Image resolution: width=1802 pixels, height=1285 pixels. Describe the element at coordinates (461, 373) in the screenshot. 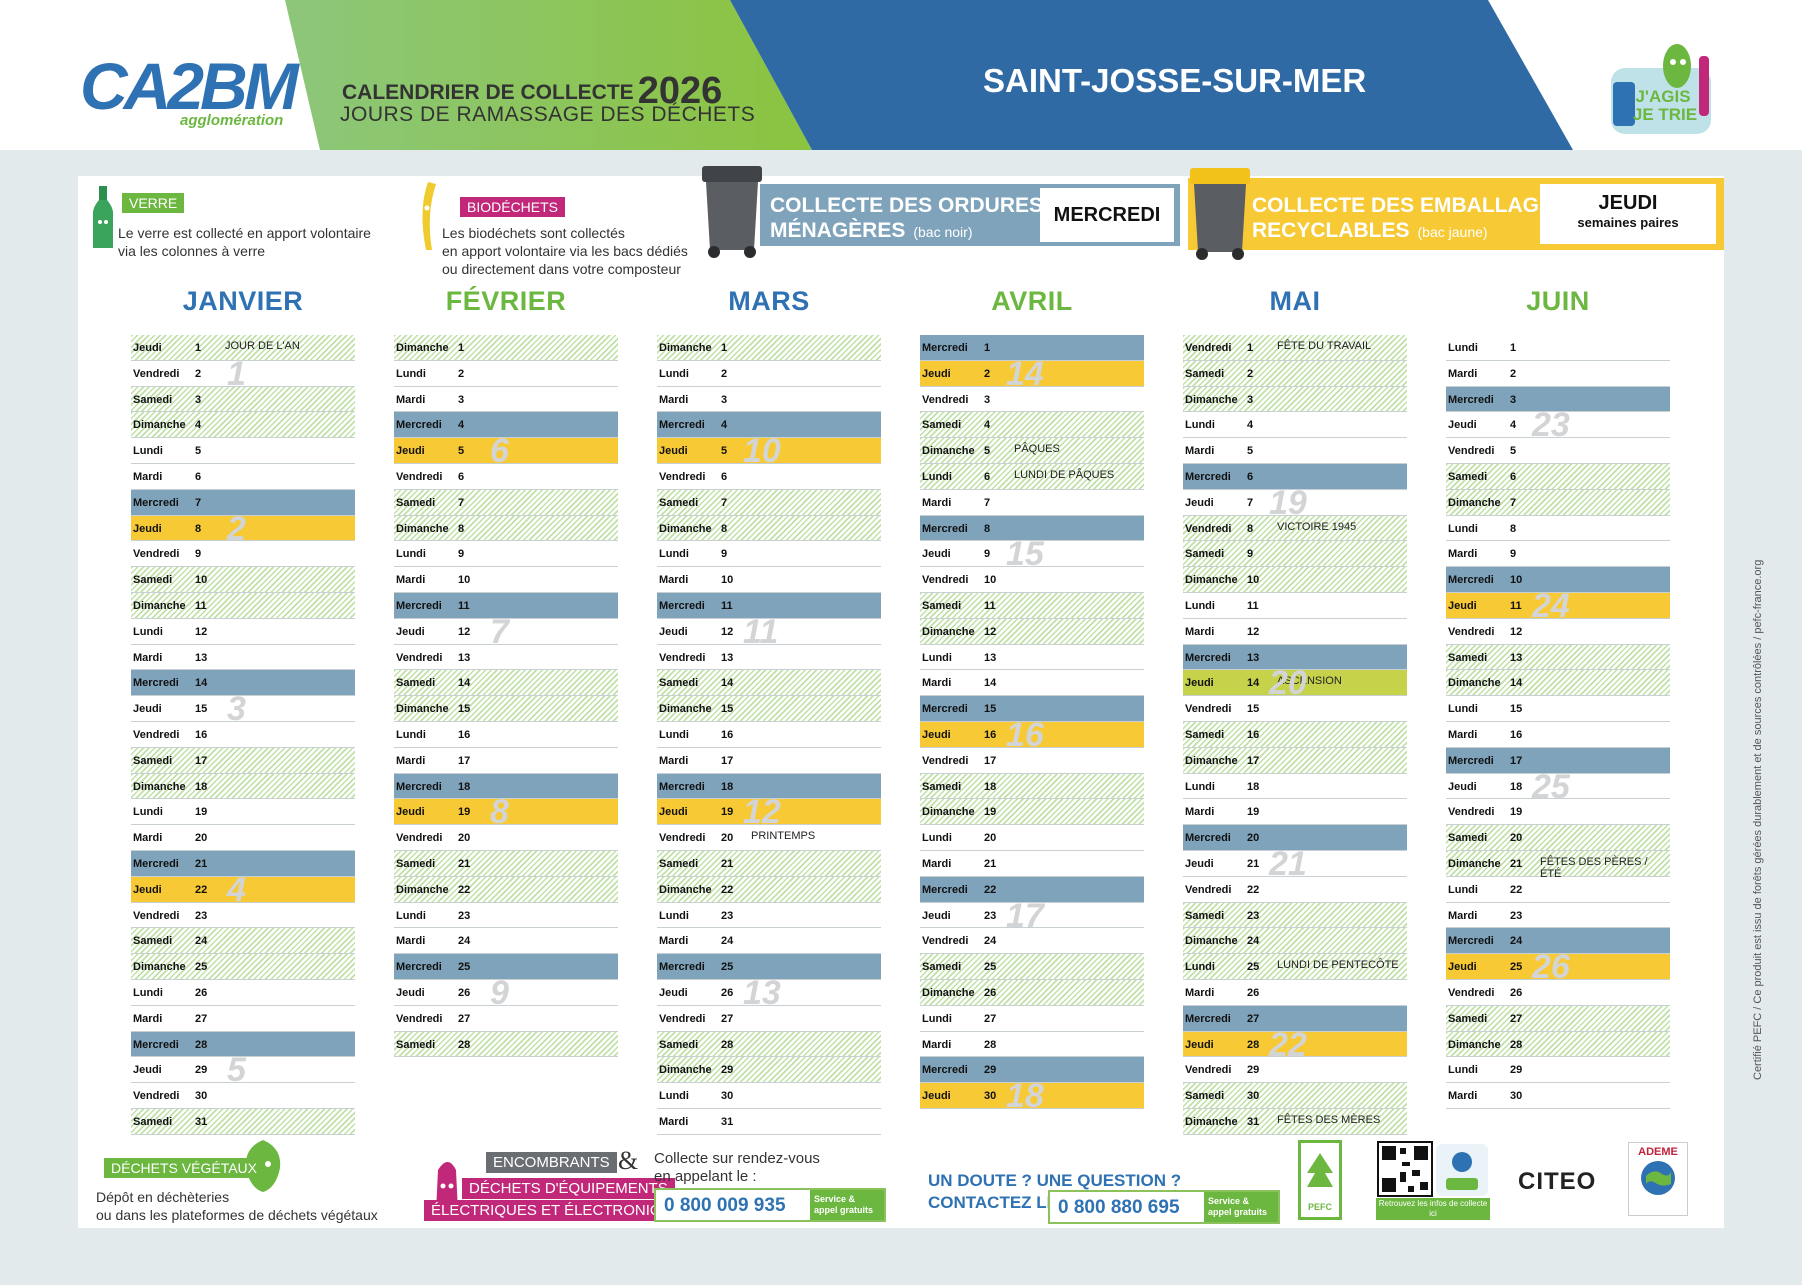

I see `day-number: 2` at that location.